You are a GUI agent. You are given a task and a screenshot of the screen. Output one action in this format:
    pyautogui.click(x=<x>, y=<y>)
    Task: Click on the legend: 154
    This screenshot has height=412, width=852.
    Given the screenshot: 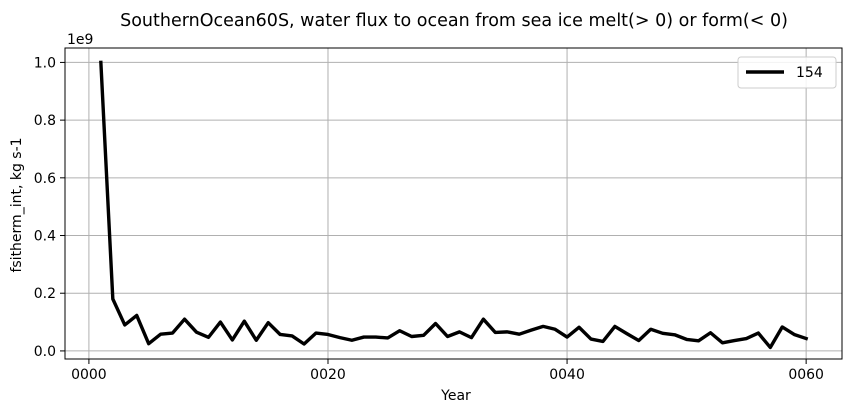 What is the action you would take?
    pyautogui.click(x=787, y=72)
    